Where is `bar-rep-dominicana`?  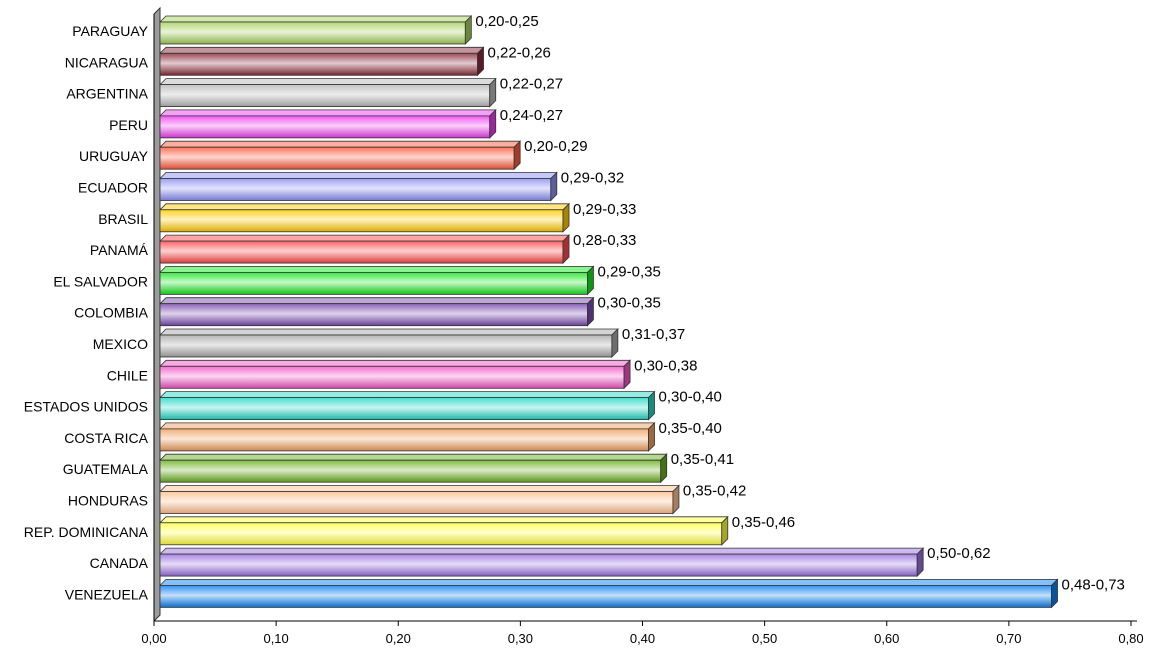
bar-rep-dominicana is located at coordinates (444, 530).